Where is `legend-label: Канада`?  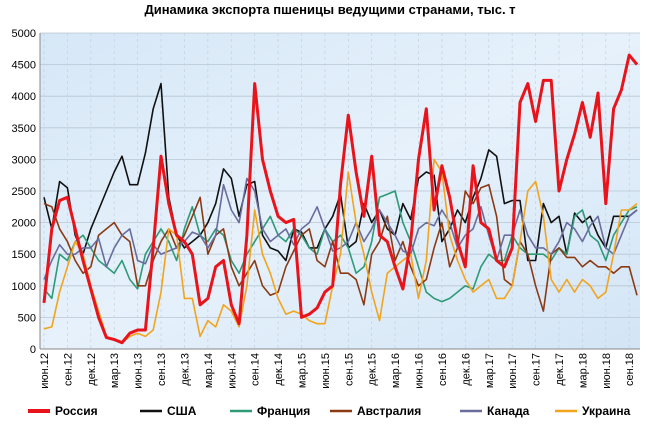
legend-label: Канада is located at coordinates (508, 411).